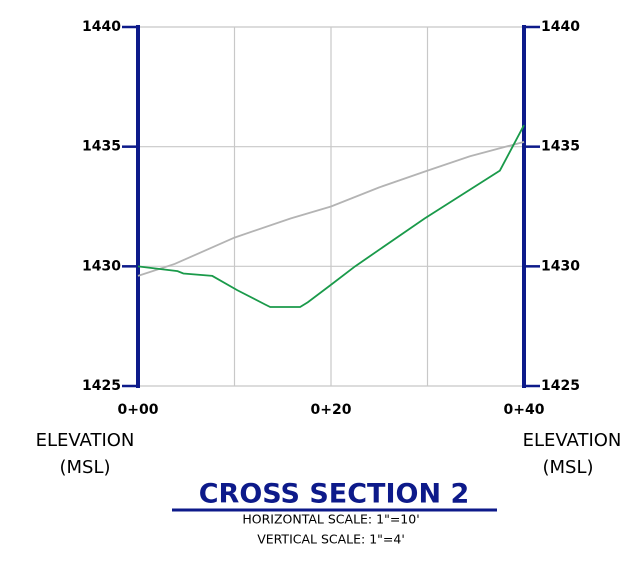 This screenshot has width=631, height=562. I want to click on y-tick-label: 1435, so click(101, 147).